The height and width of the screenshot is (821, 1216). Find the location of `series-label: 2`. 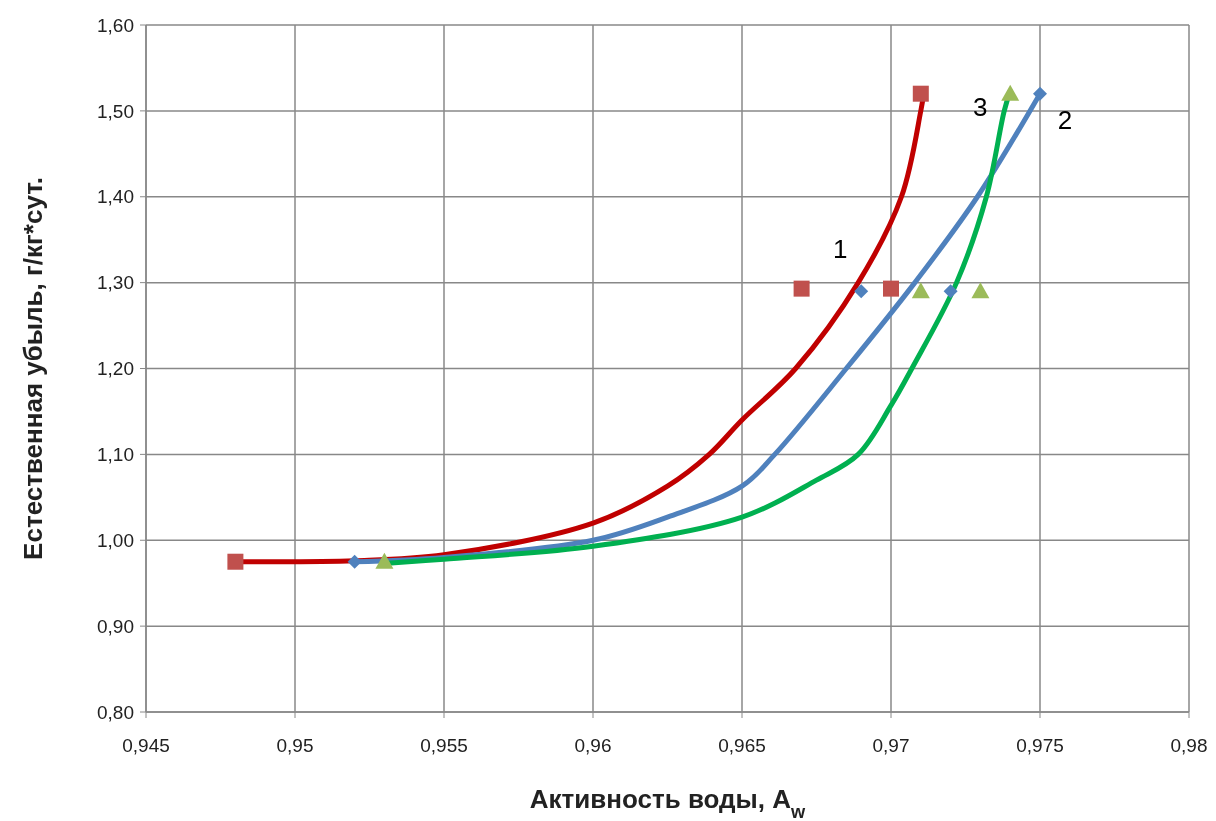

series-label: 2 is located at coordinates (1065, 119).